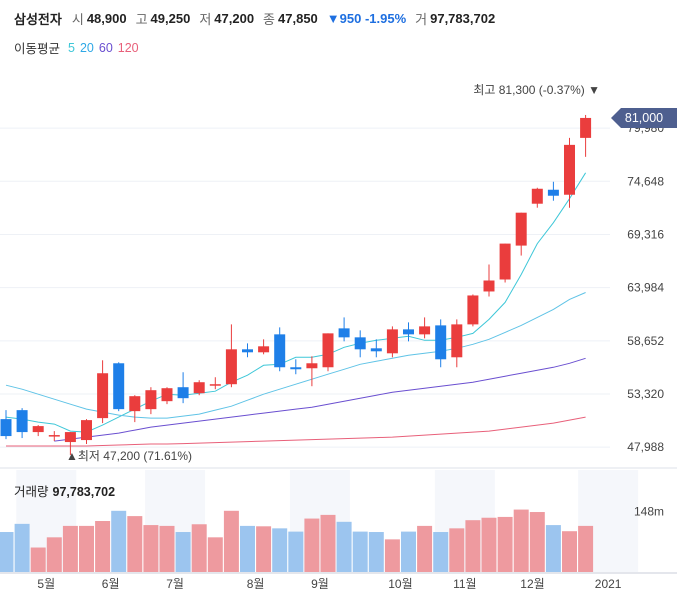  Describe the element at coordinates (463, 18) in the screenshot. I see `volume-value: 97,783,702` at that location.